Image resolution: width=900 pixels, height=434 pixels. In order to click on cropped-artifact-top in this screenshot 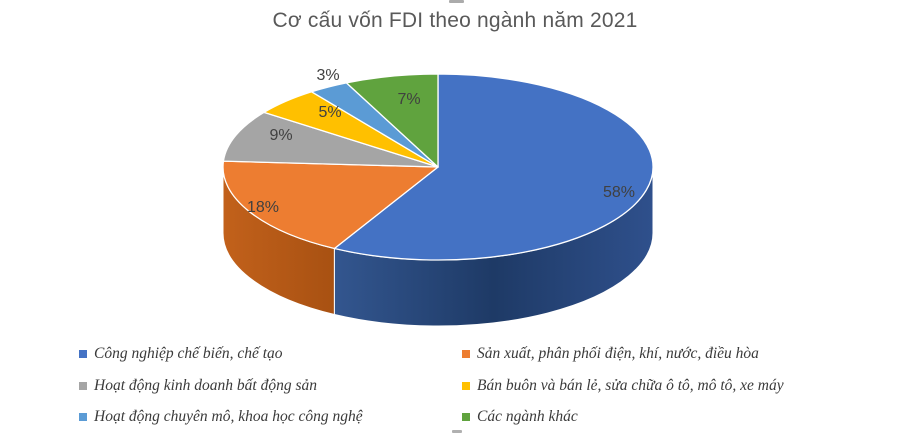, I will do `click(456, 1)`.